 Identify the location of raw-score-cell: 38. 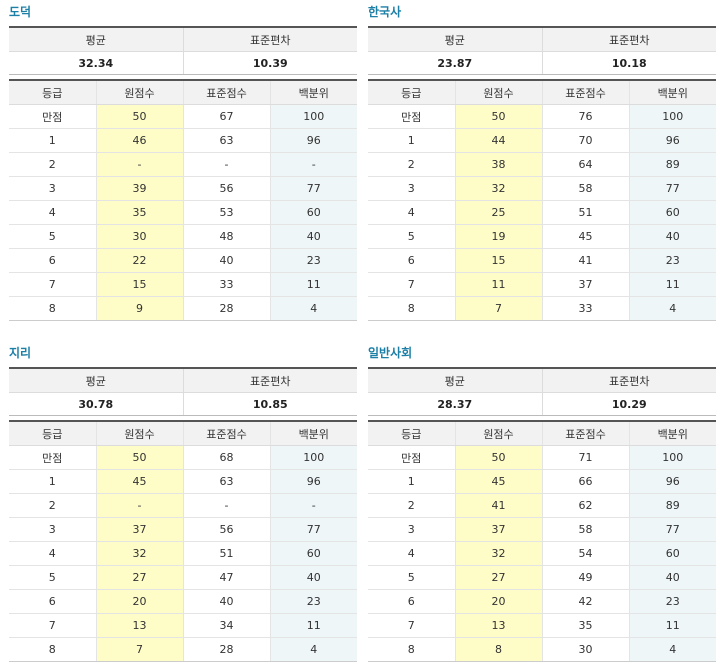
(498, 164).